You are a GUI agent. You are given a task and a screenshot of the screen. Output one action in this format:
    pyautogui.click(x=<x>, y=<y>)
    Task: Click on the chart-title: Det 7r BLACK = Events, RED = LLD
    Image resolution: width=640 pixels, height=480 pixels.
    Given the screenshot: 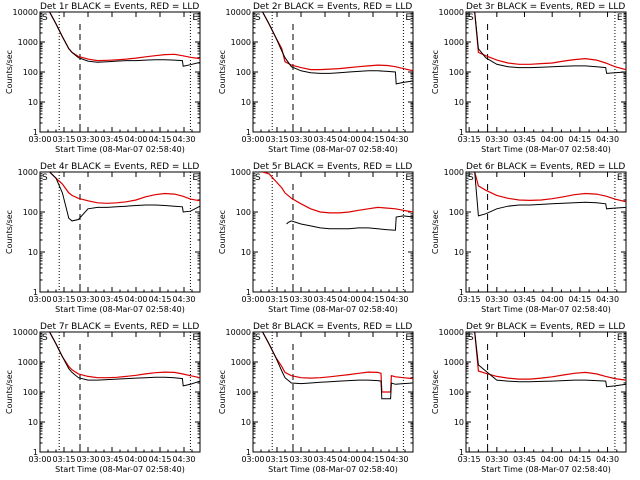 What is the action you would take?
    pyautogui.click(x=119, y=327)
    